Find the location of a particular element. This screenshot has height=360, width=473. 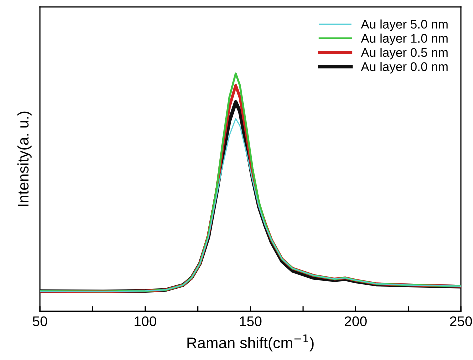

legend-label: Au layer 0.0 nm is located at coordinates (404, 68).